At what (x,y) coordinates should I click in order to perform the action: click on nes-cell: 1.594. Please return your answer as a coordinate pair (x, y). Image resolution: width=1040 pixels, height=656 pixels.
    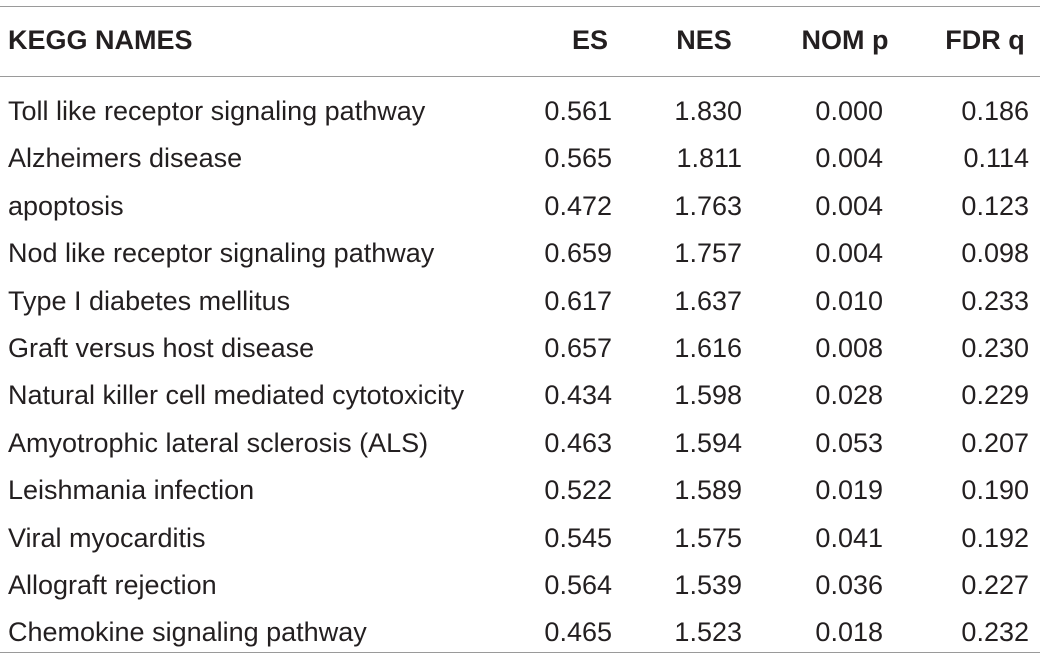
    Looking at the image, I should click on (708, 442).